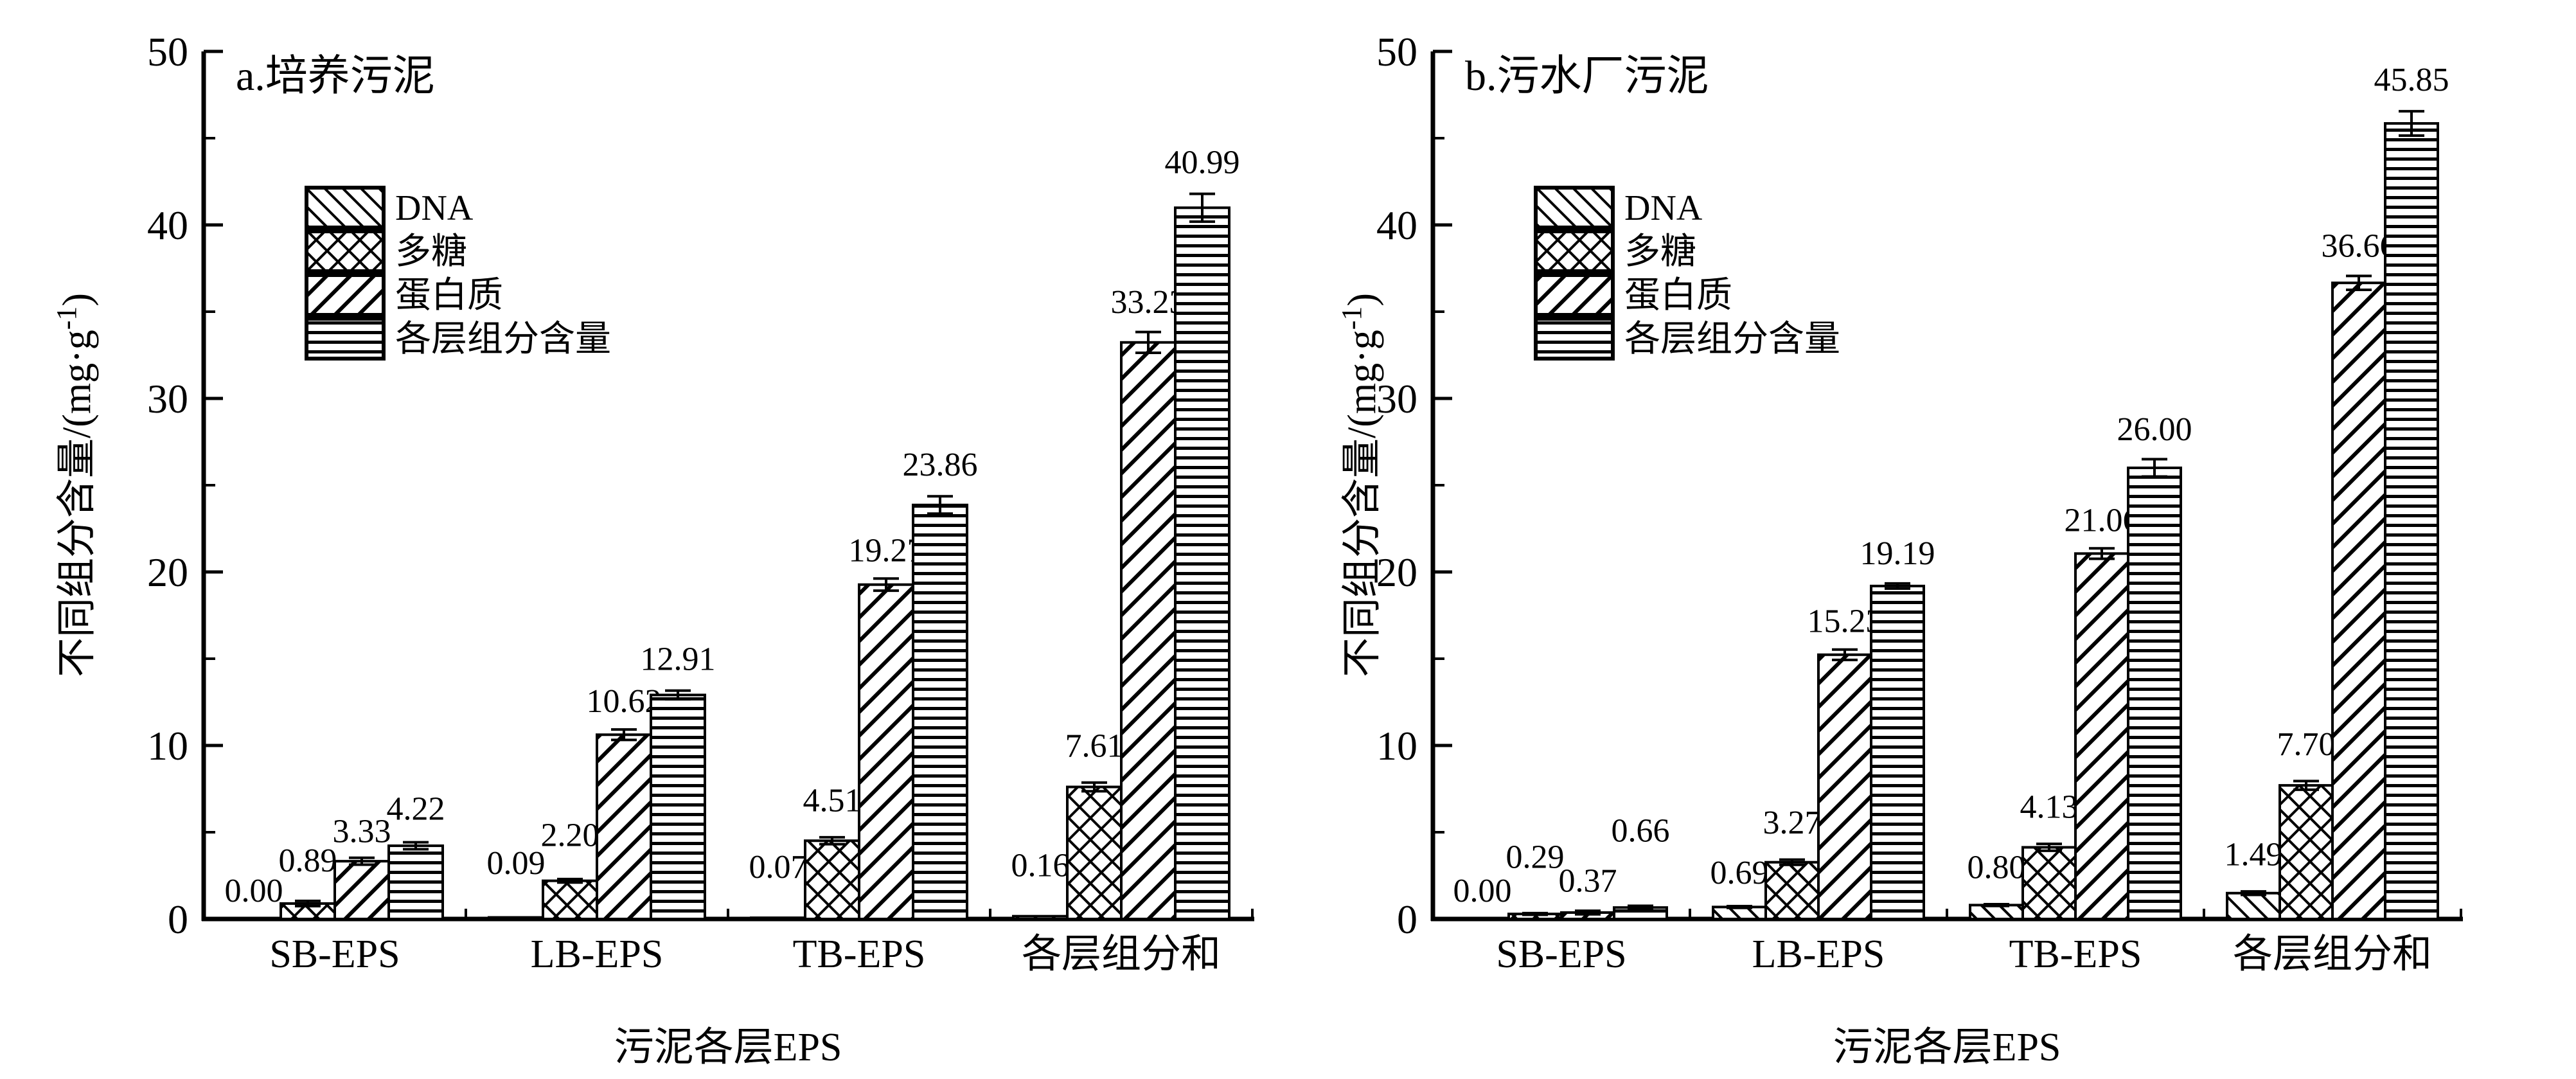 This screenshot has width=2576, height=1079. I want to click on panel-title: a.培养污泥, so click(335, 76).